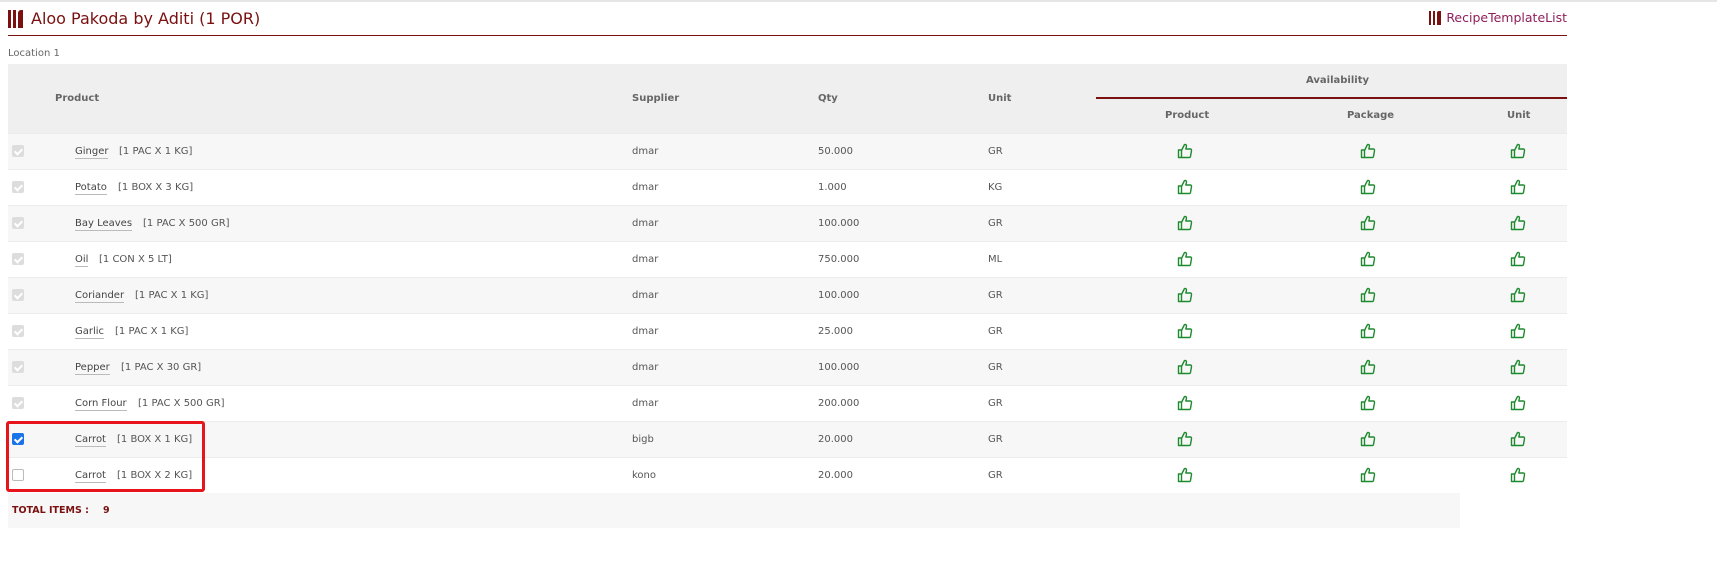  I want to click on product-link: Coriander, so click(100, 296).